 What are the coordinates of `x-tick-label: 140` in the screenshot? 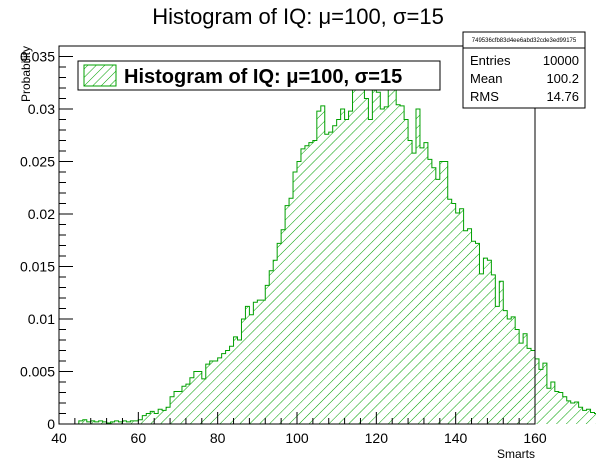 It's located at (456, 438).